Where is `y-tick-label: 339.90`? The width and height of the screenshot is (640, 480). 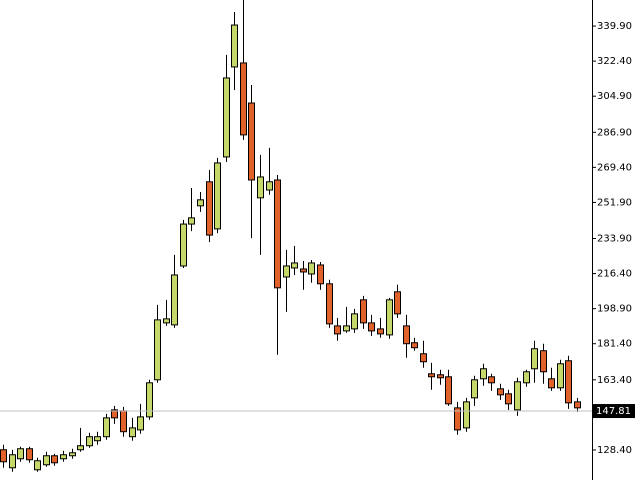
y-tick-label: 339.90 is located at coordinates (614, 26).